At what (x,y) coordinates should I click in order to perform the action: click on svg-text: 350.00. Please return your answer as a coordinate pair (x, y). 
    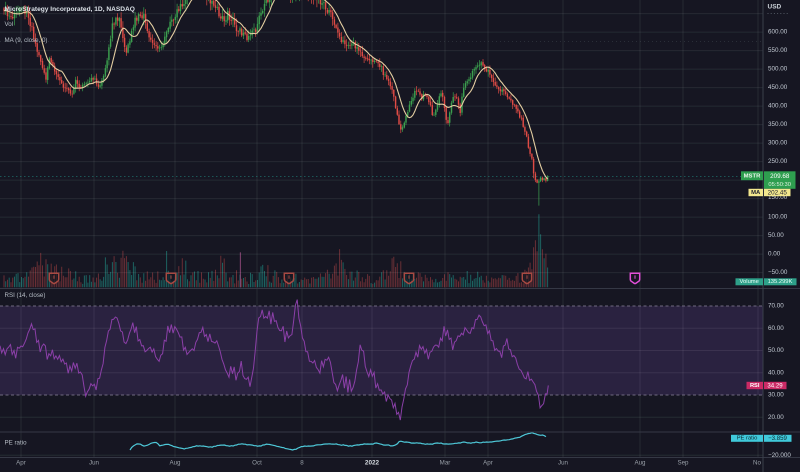
    Looking at the image, I should click on (778, 124).